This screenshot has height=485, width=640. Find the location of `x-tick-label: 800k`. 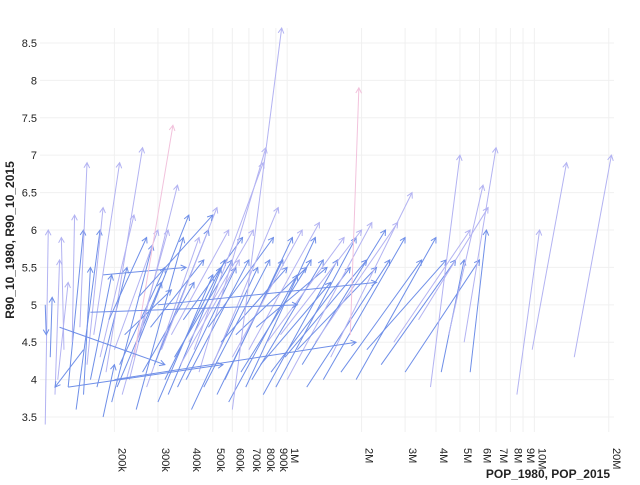

x-tick-label: 800k is located at coordinates (270, 460).